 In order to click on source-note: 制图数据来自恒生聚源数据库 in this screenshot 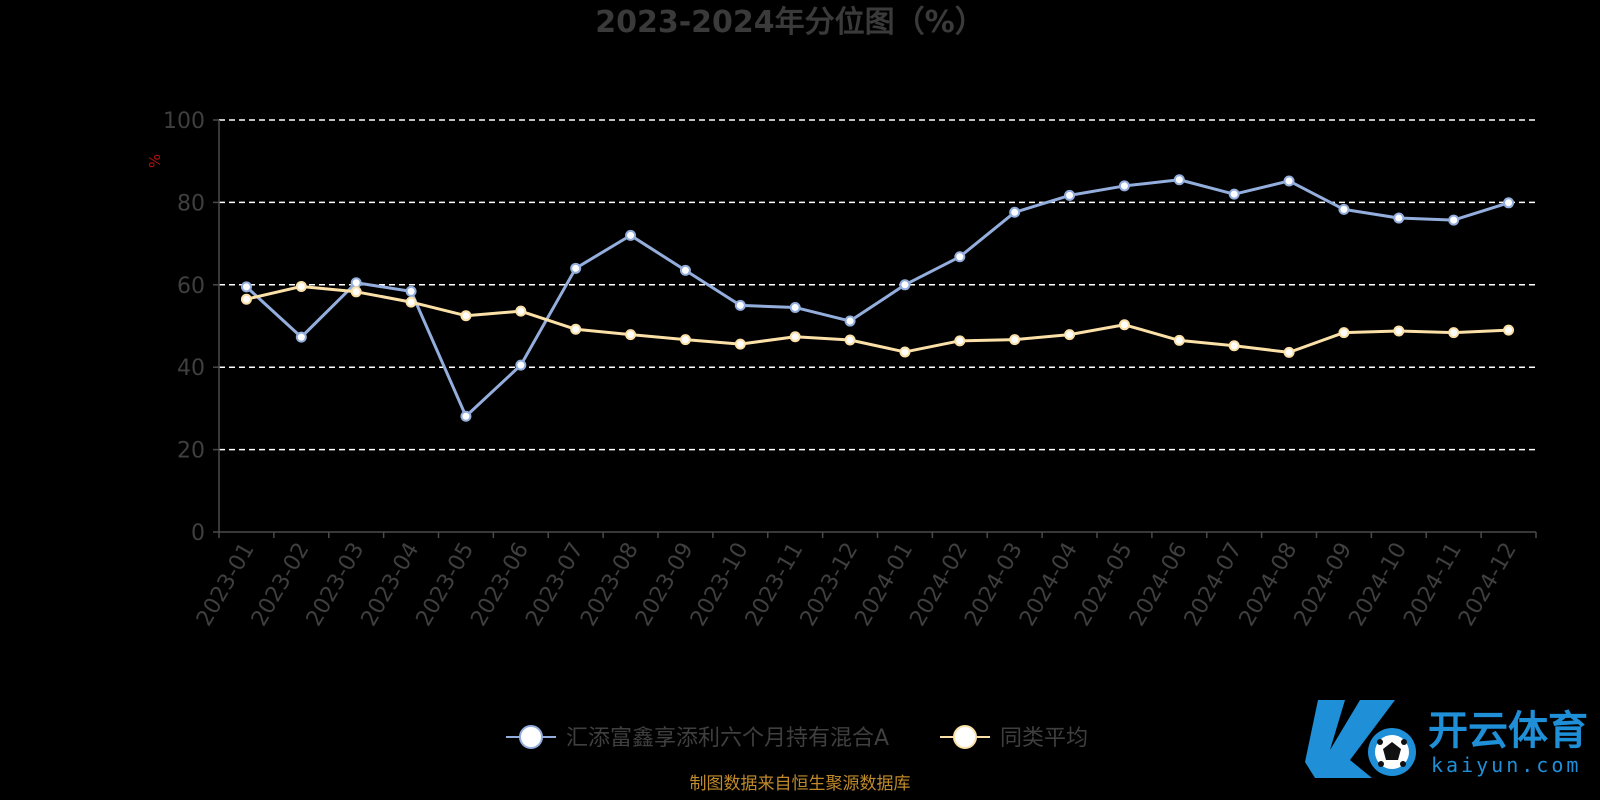, I will do `click(800, 784)`.